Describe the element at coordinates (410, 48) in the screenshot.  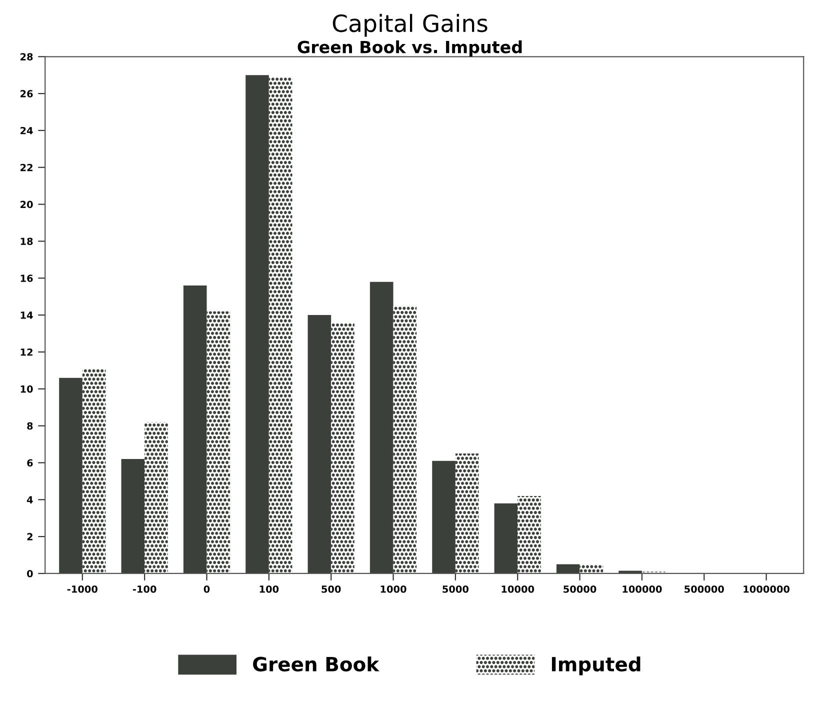
I see `chart-subtitle: Green Book vs. Imputed` at that location.